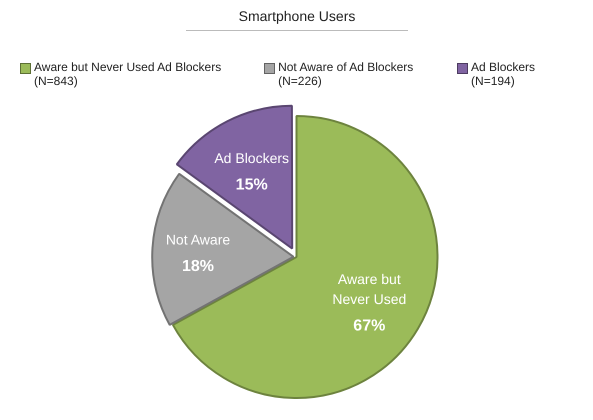 This screenshot has height=420, width=593. What do you see at coordinates (198, 267) in the screenshot?
I see `data-label: 18%` at bounding box center [198, 267].